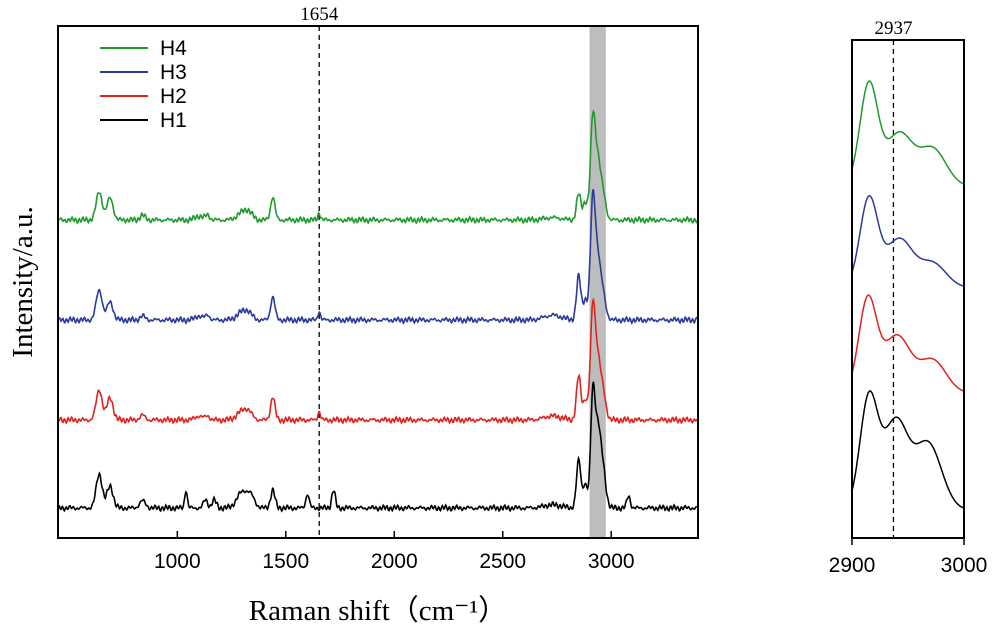 The height and width of the screenshot is (635, 1000). What do you see at coordinates (319, 14) in the screenshot?
I see `reference-label-1654: 1654` at bounding box center [319, 14].